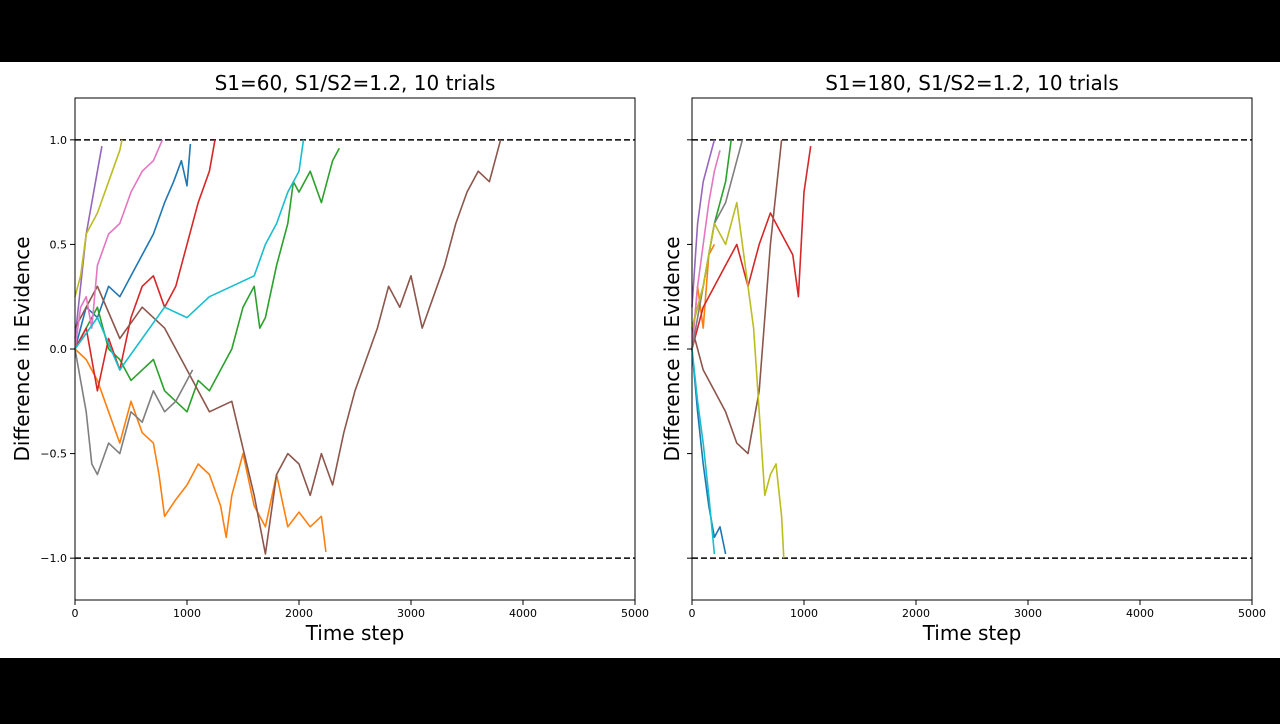 This screenshot has width=1280, height=724. I want to click on y-tick-label: −1.0, so click(53, 558).